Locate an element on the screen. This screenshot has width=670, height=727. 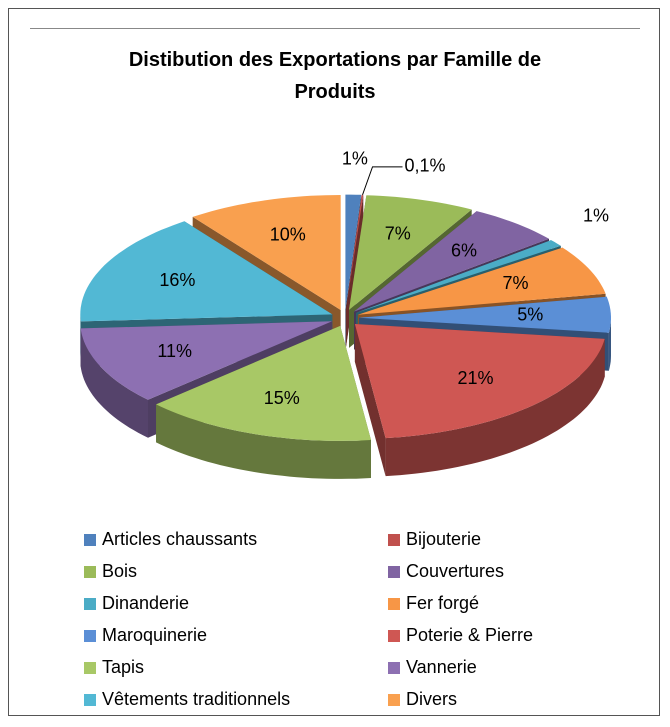
data-label: 10% is located at coordinates (288, 234).